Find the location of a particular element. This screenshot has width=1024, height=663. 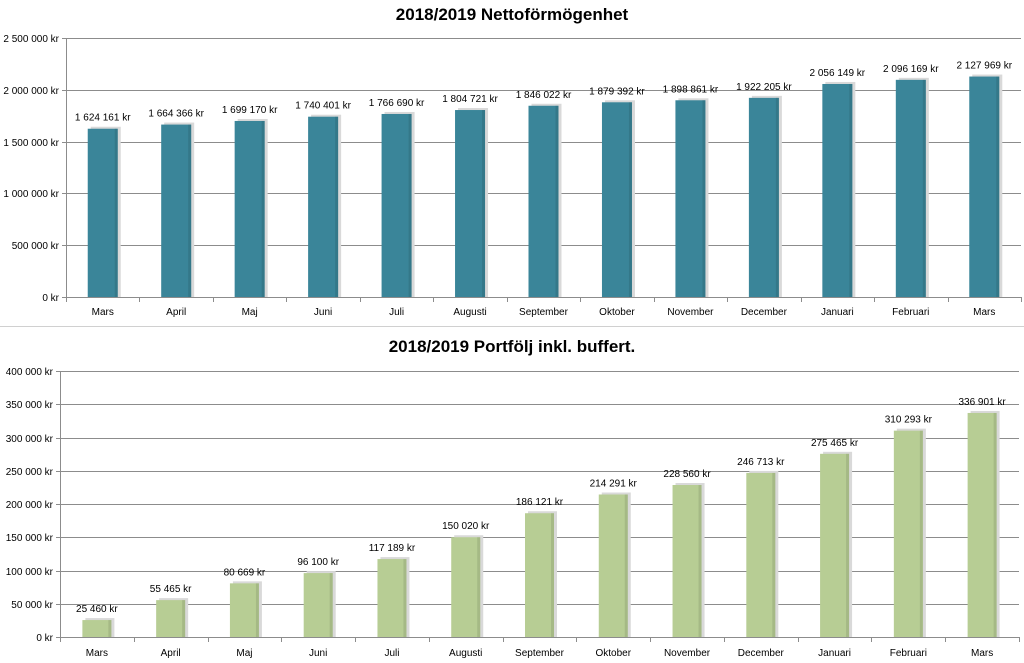

x-tick-label: Februari is located at coordinates (910, 312).